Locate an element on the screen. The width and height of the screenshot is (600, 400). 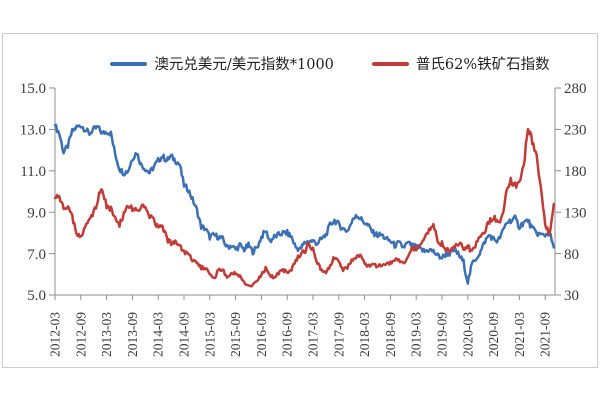
x-tick-label: 2018-03 is located at coordinates (364, 334).